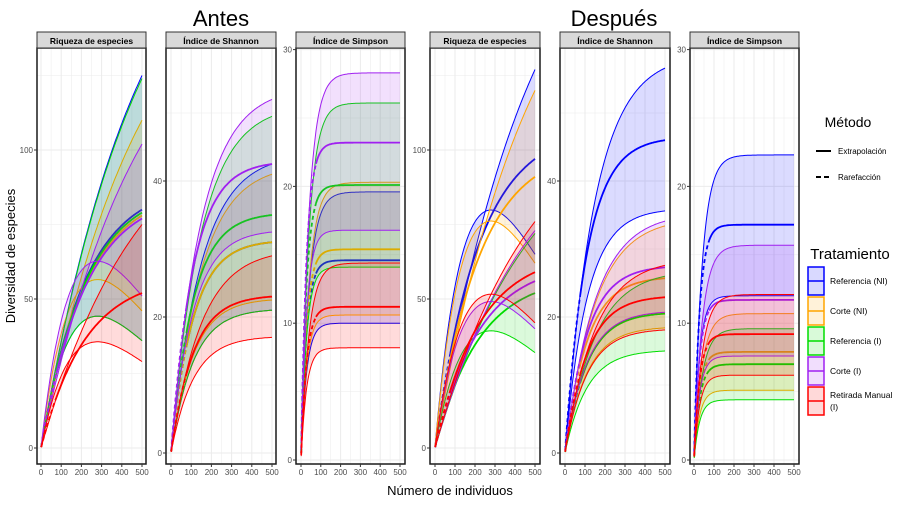 Image resolution: width=900 pixels, height=506 pixels. I want to click on y-tick-label: 100, so click(27, 150).